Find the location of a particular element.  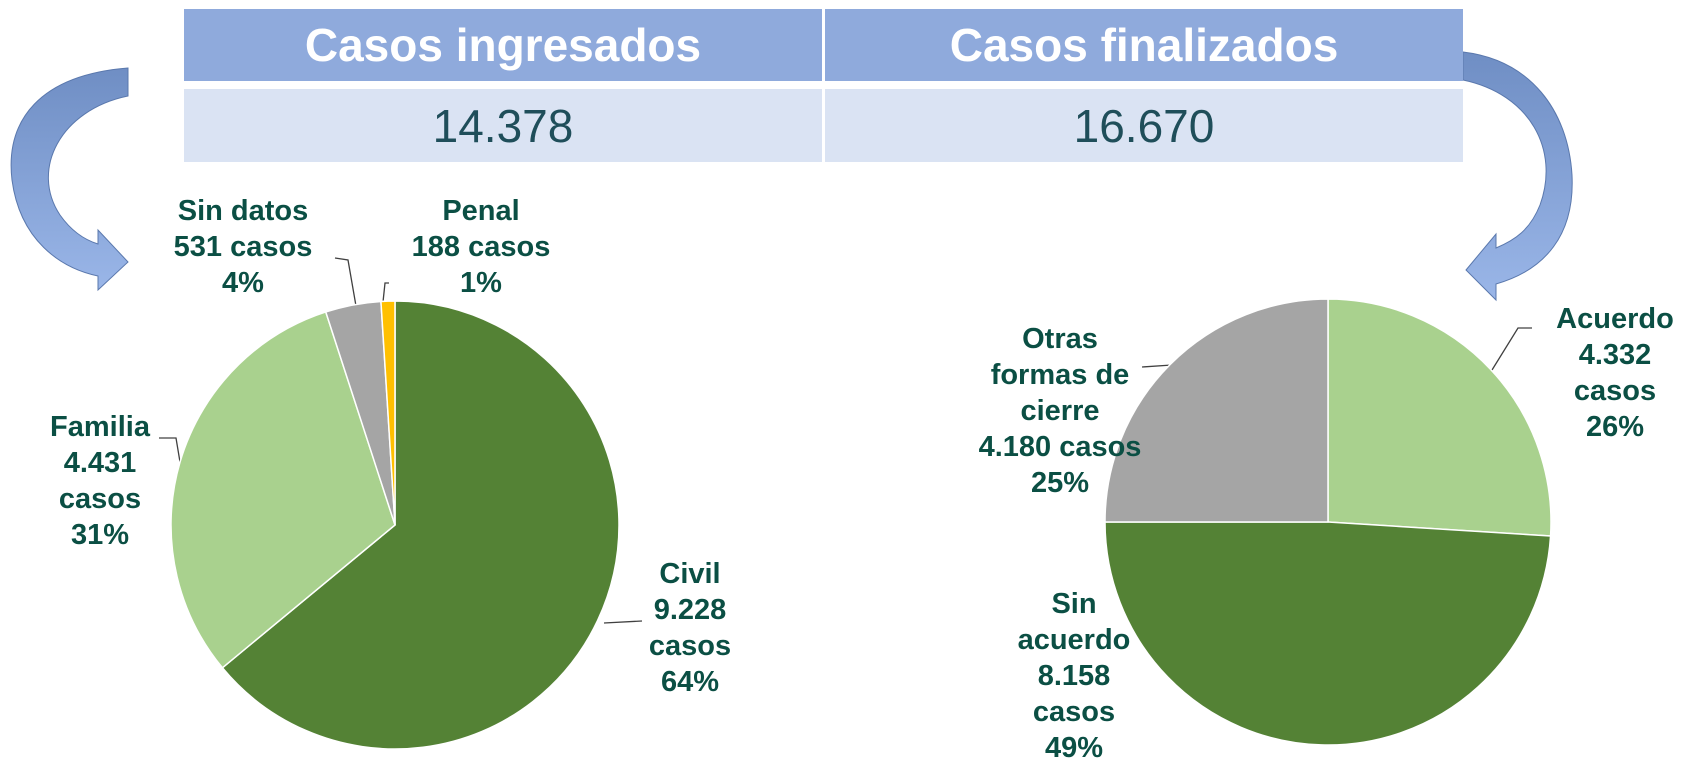

value-ingresados: 14.378 is located at coordinates (503, 125).